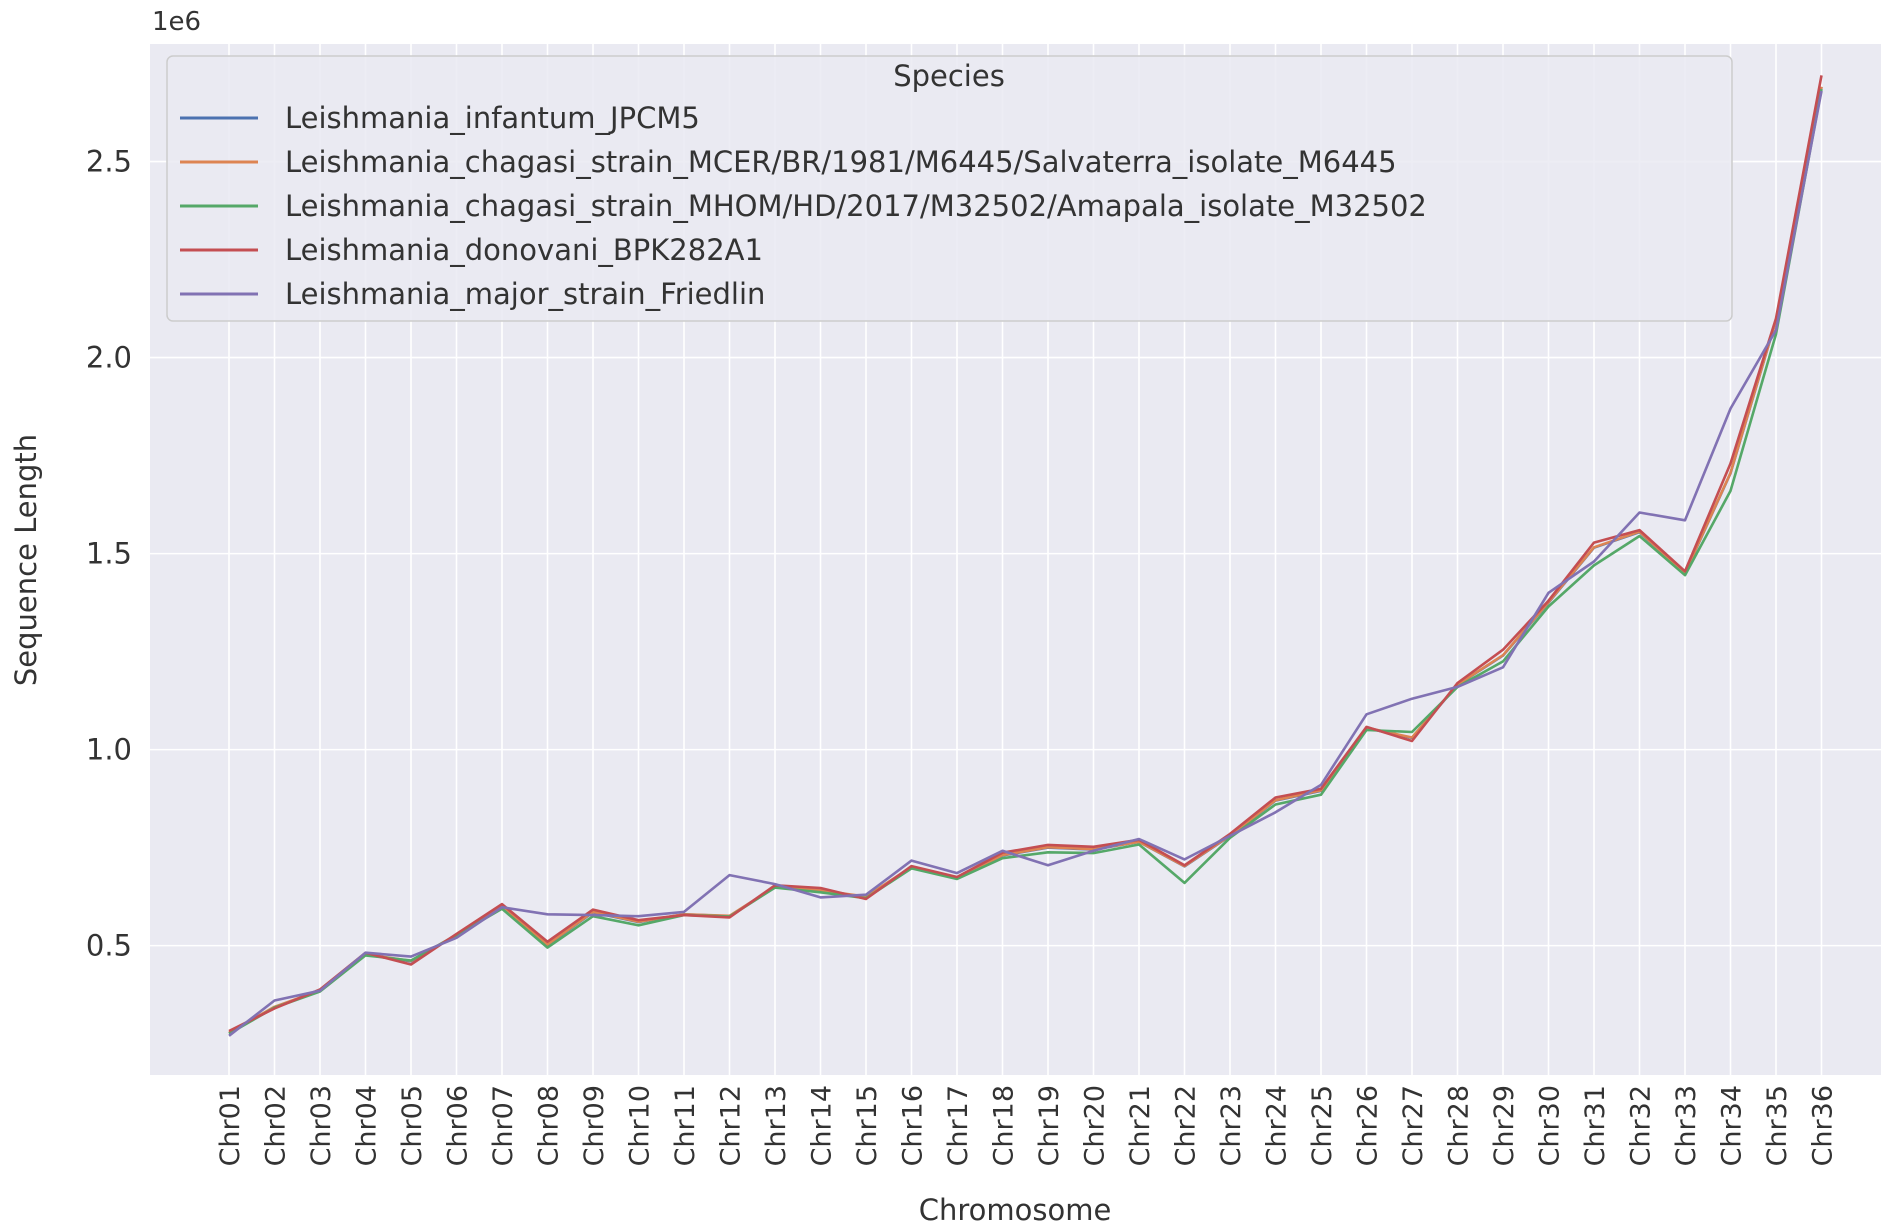 The image size is (1901, 1227). What do you see at coordinates (776, 1125) in the screenshot?
I see `x-tick-label: Chr13` at bounding box center [776, 1125].